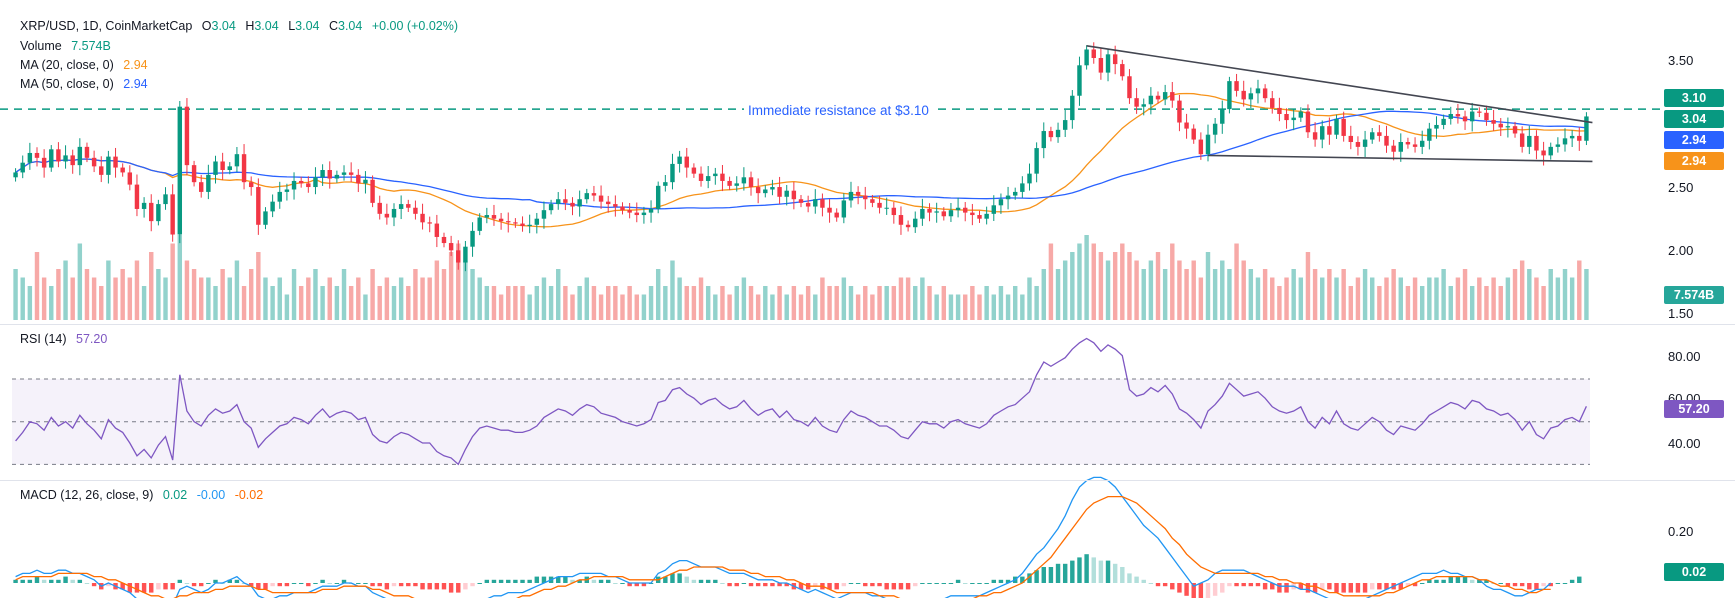 The height and width of the screenshot is (598, 1735). Describe the element at coordinates (867, 480) in the screenshot. I see `pane-separator-macd` at that location.